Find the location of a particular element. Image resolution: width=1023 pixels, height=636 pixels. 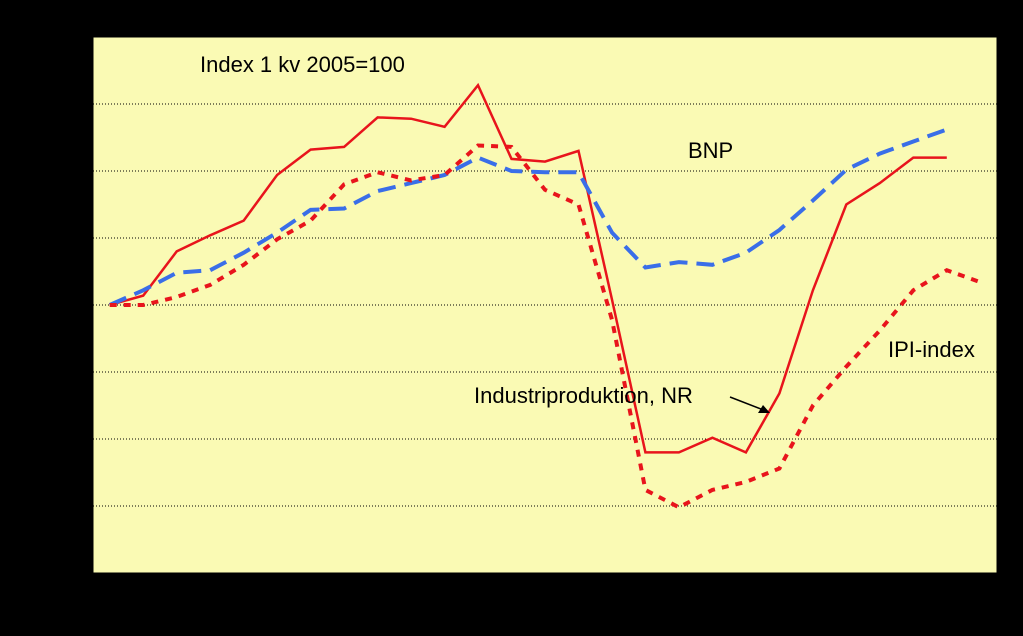

arrow-head is located at coordinates (764, 409).